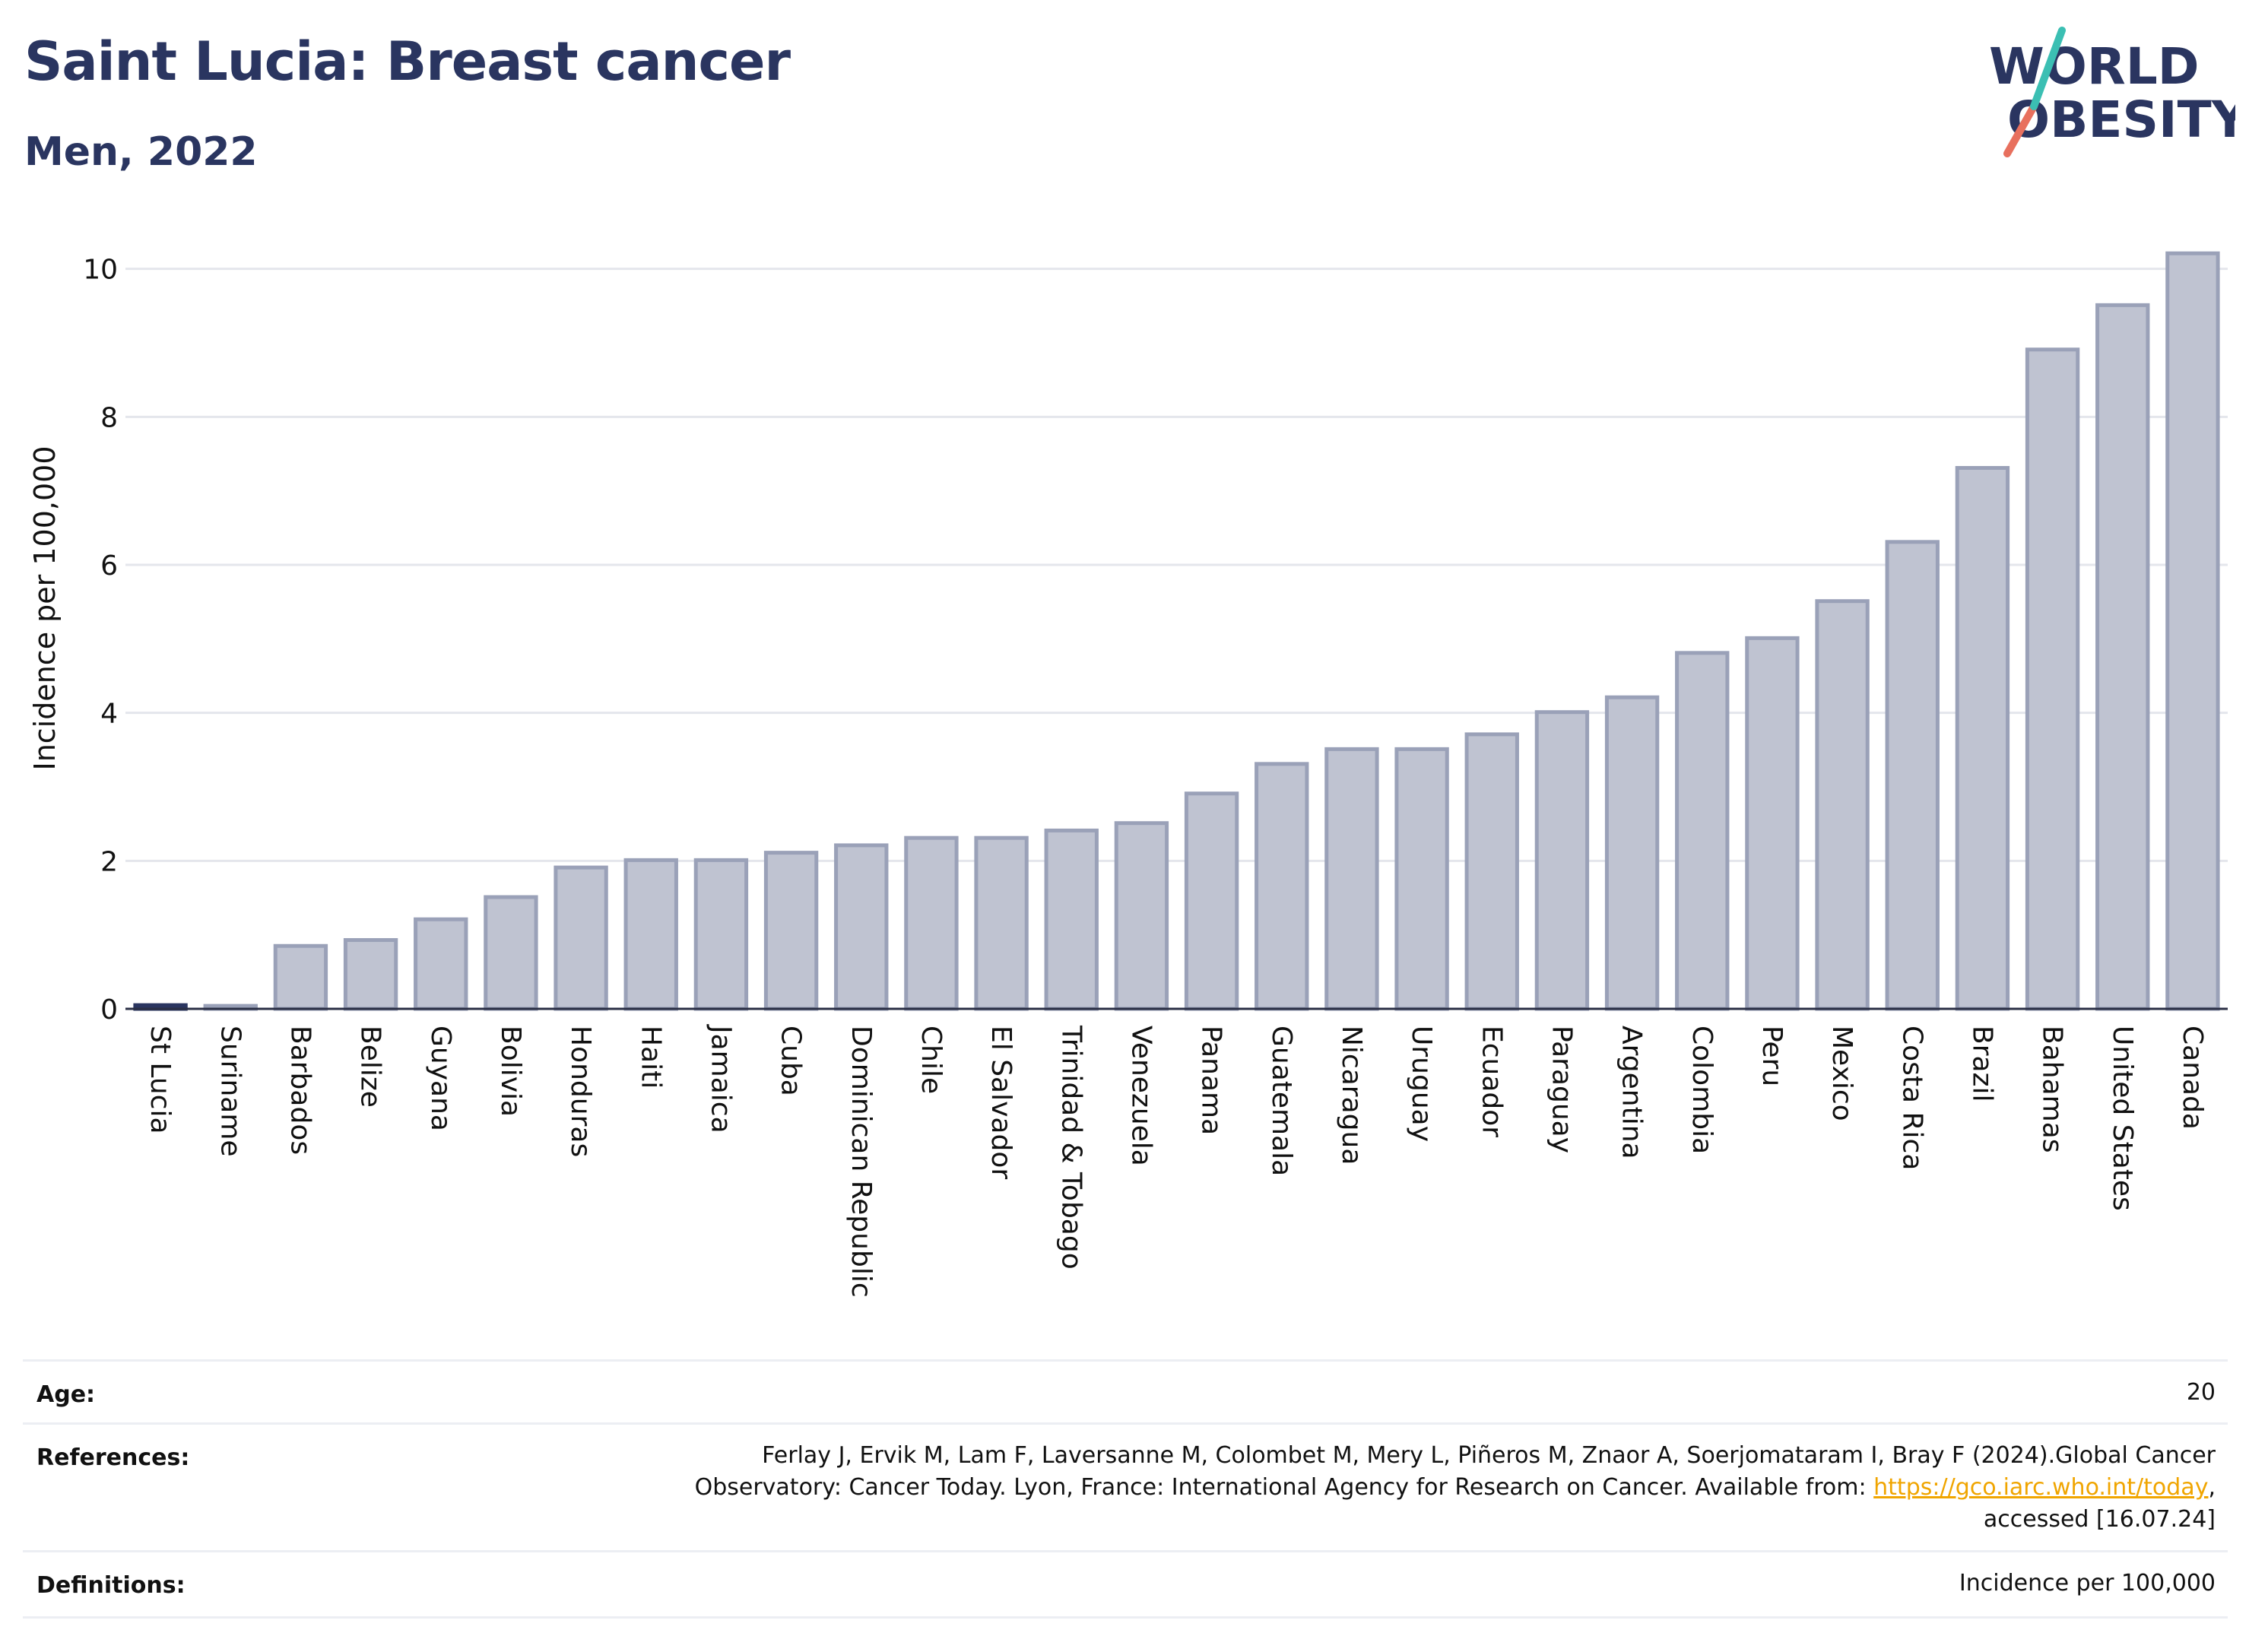 The height and width of the screenshot is (1652, 2249). What do you see at coordinates (370, 1067) in the screenshot?
I see `x-tick-label: Belize` at bounding box center [370, 1067].